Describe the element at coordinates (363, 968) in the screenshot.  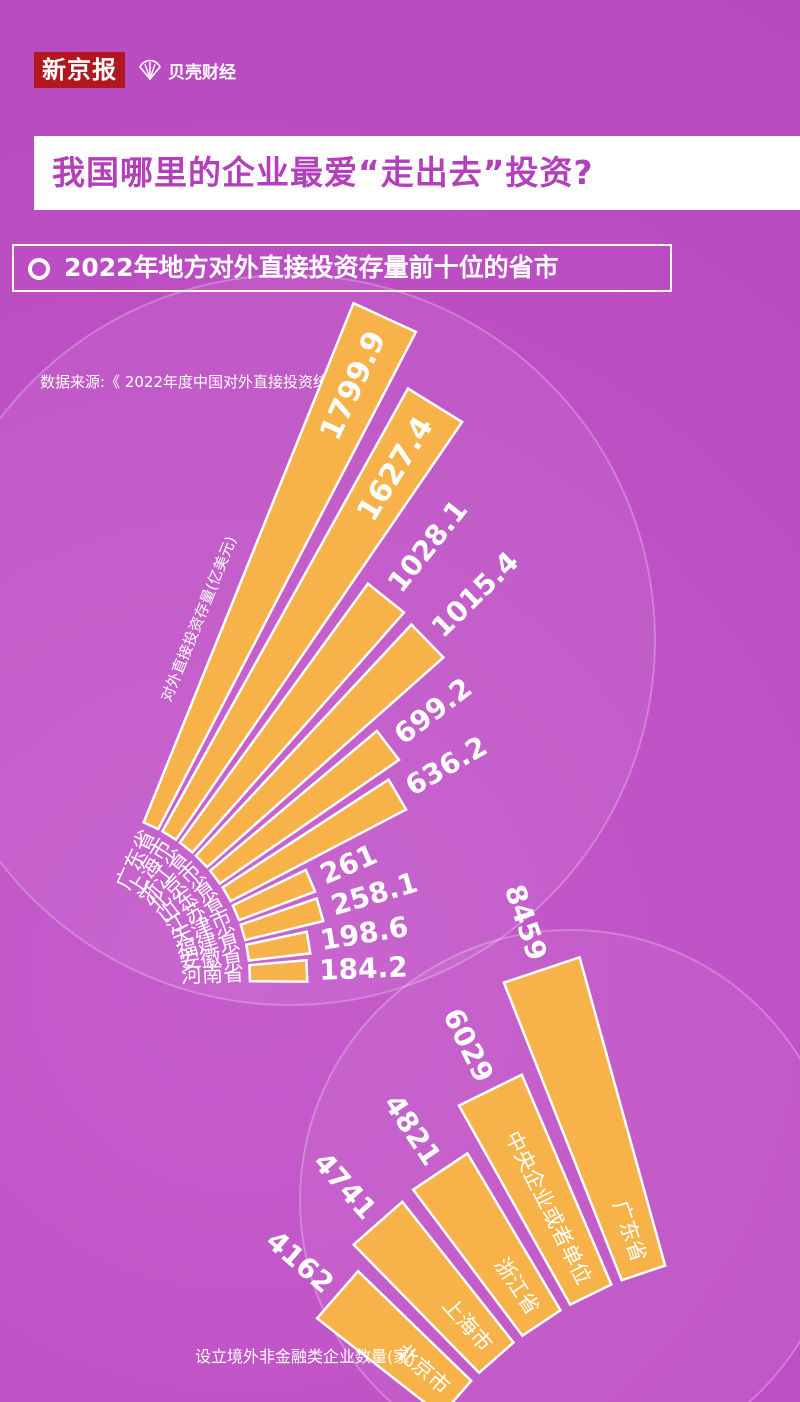
I see `value-label: 184.2` at that location.